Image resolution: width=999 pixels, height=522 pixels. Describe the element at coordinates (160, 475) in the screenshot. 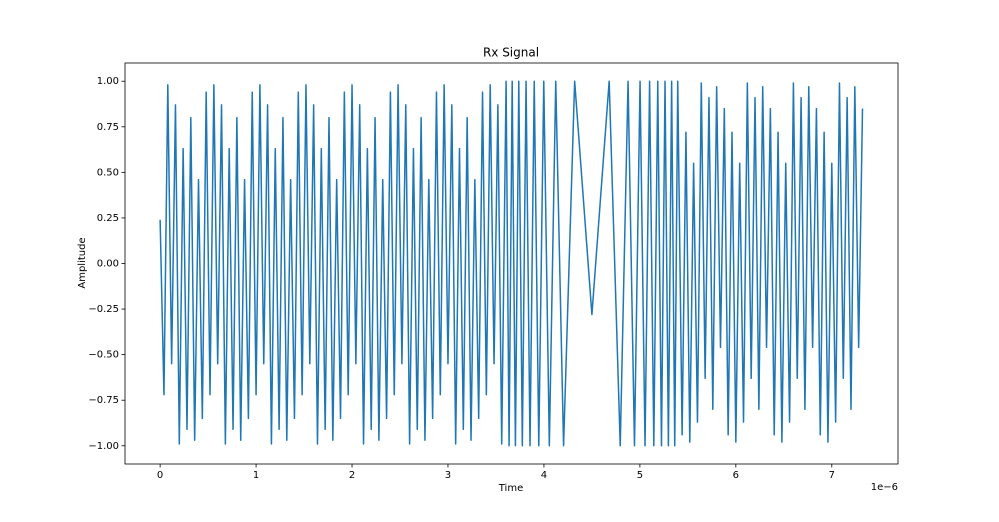

I see `x-tick-label: 0` at that location.